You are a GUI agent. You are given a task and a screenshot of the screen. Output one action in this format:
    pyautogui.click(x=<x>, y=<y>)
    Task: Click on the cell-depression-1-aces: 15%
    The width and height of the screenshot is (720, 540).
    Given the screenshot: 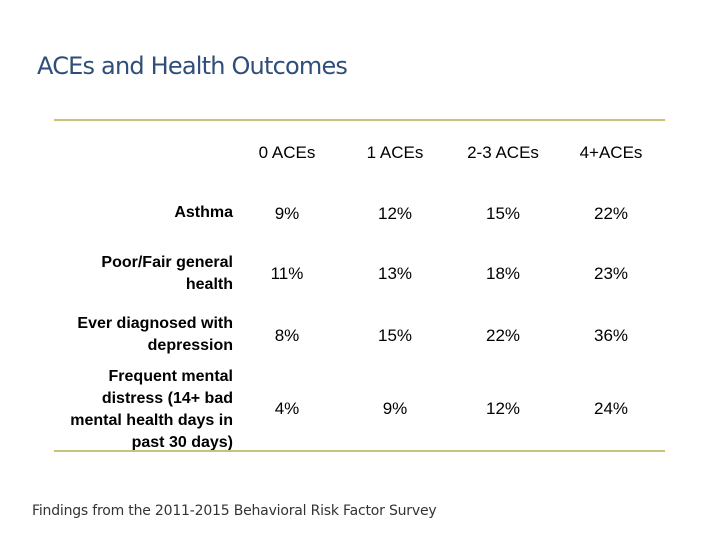 What is the action you would take?
    pyautogui.click(x=395, y=335)
    